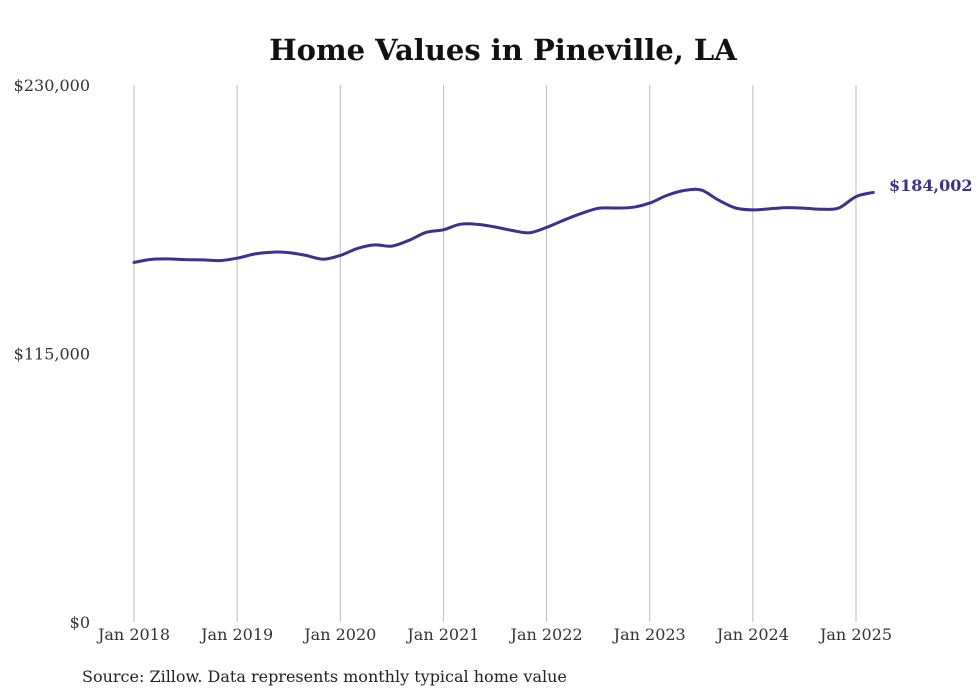  Describe the element at coordinates (442, 634) in the screenshot. I see `x-tick-label: Jan 2021` at that location.